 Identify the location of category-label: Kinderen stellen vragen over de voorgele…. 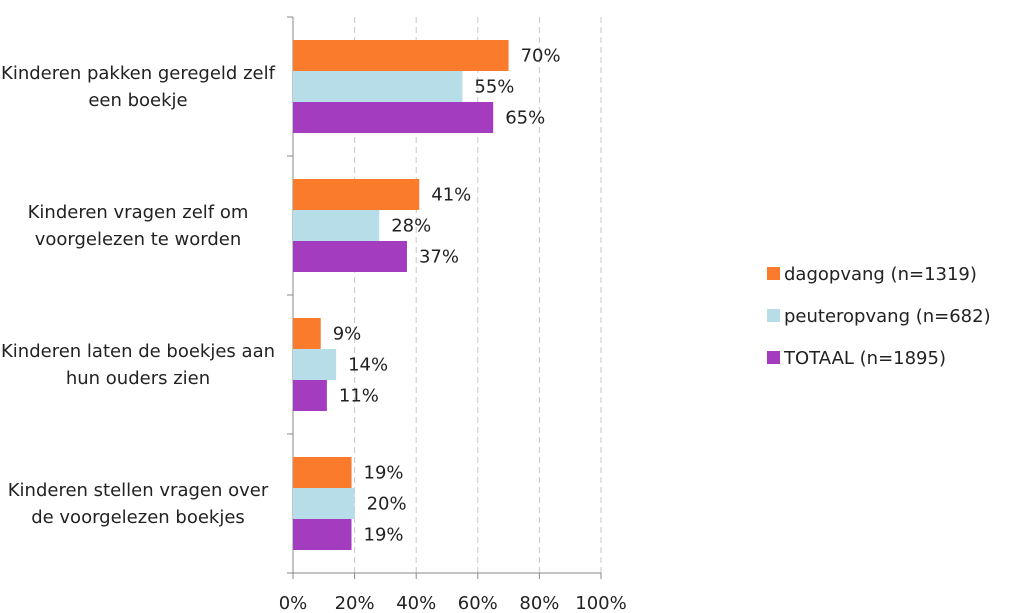
(138, 503).